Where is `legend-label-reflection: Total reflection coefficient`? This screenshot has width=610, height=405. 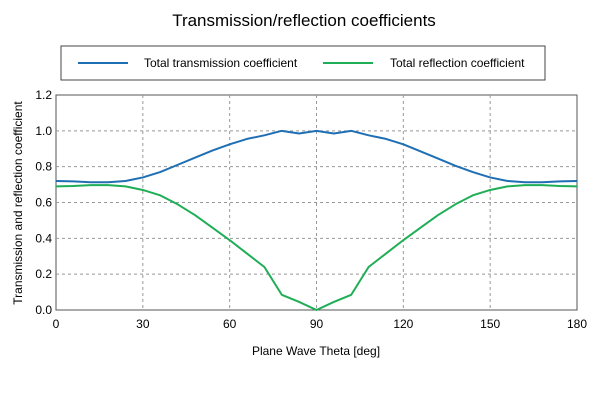
legend-label-reflection: Total reflection coefficient is located at coordinates (457, 63).